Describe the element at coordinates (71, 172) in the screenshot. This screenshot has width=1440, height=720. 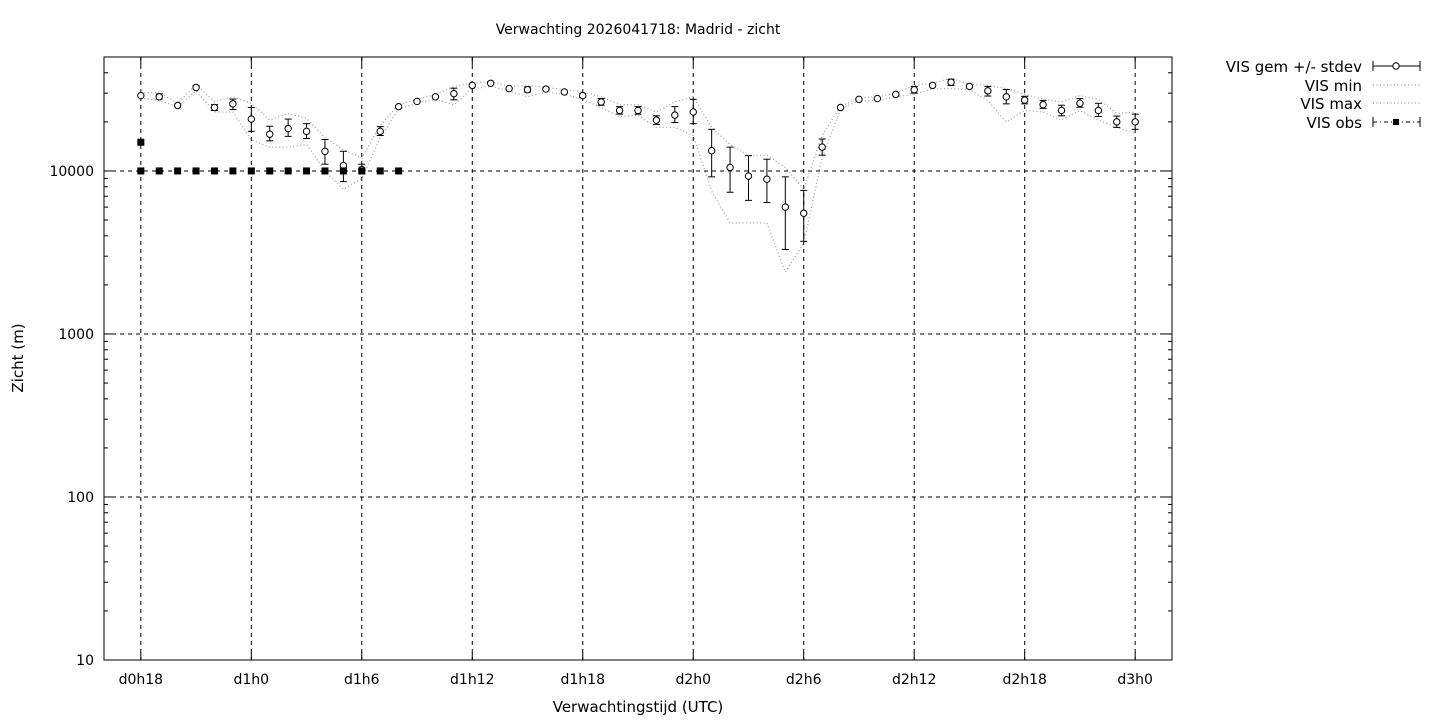
I see `y-tick-label: 10000` at that location.